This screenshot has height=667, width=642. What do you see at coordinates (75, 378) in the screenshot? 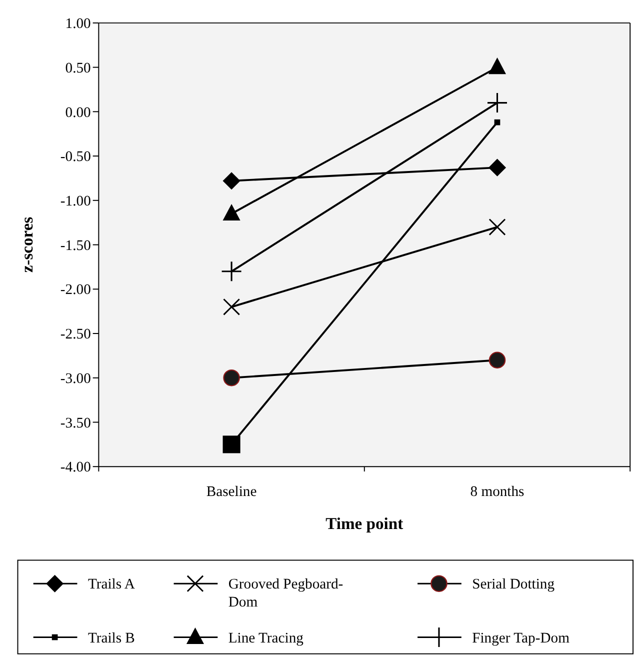
I see `y-tick-label: -3.00` at bounding box center [75, 378].